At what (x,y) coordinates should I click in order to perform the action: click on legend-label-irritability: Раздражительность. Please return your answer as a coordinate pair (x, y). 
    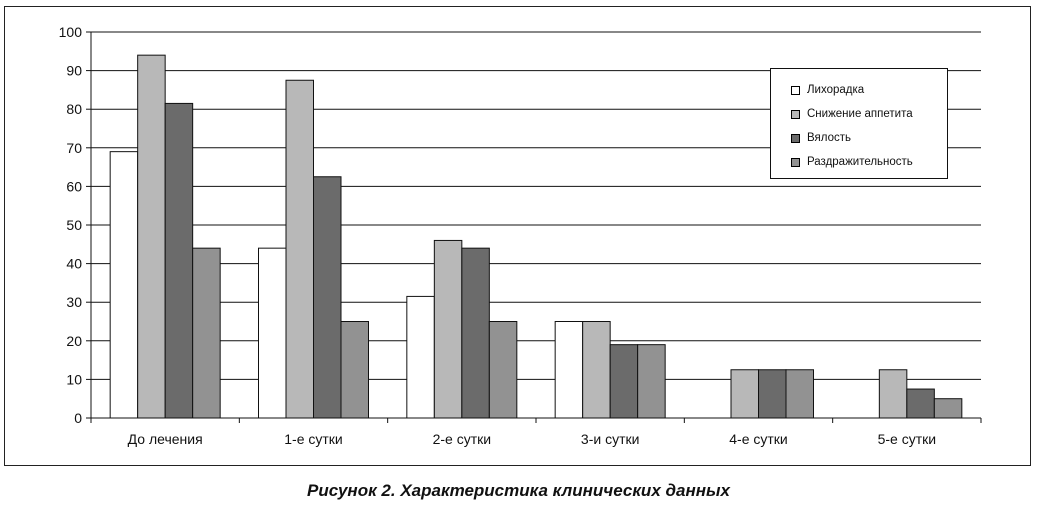
    Looking at the image, I should click on (860, 162).